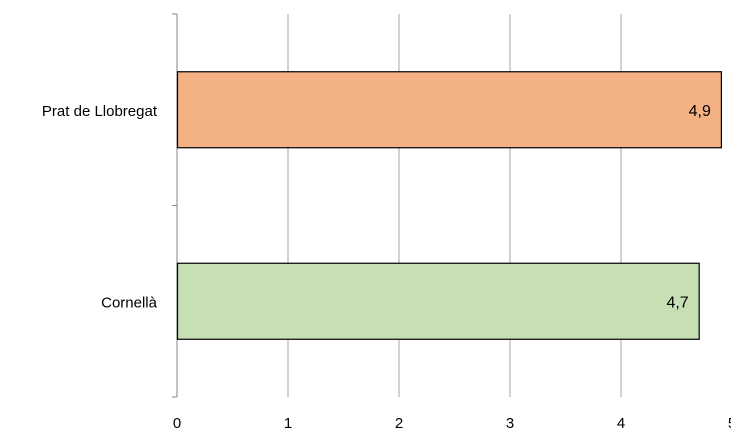 The height and width of the screenshot is (437, 731). Describe the element at coordinates (100, 111) in the screenshot. I see `category-label-prat-de-llobregat: Prat de Llobregat` at that location.